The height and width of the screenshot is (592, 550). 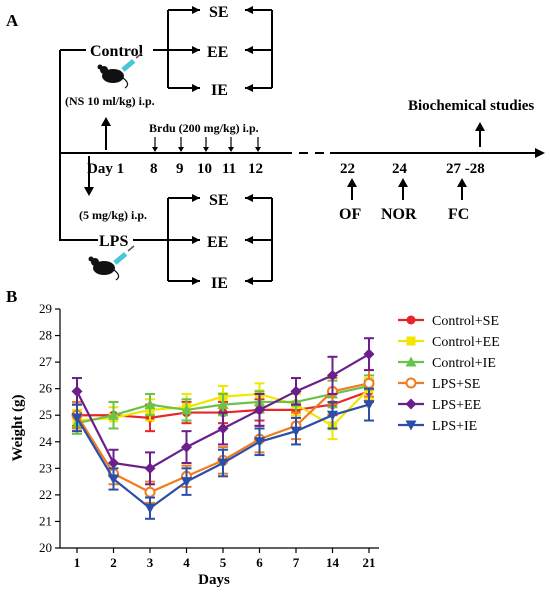 I want to click on y-tick-label: 23, so click(x=45, y=467).